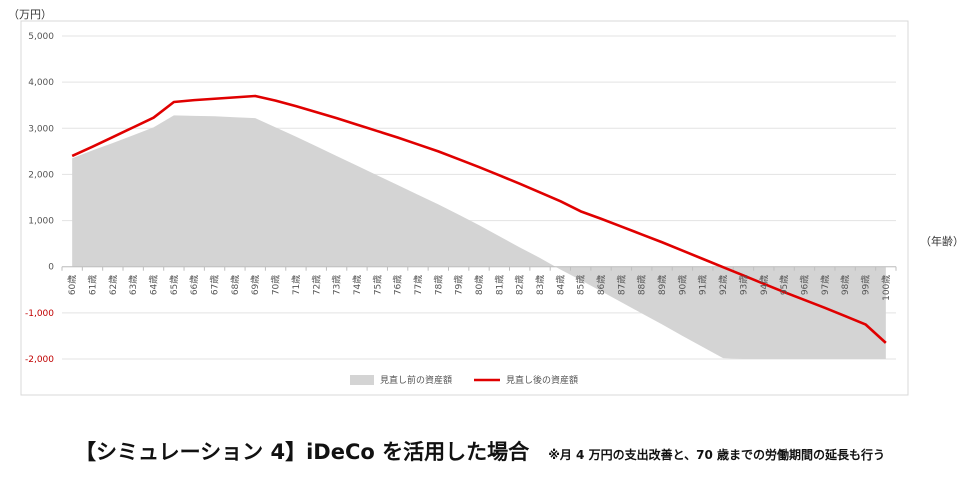  I want to click on x-tick-label: 85歳, so click(581, 285).